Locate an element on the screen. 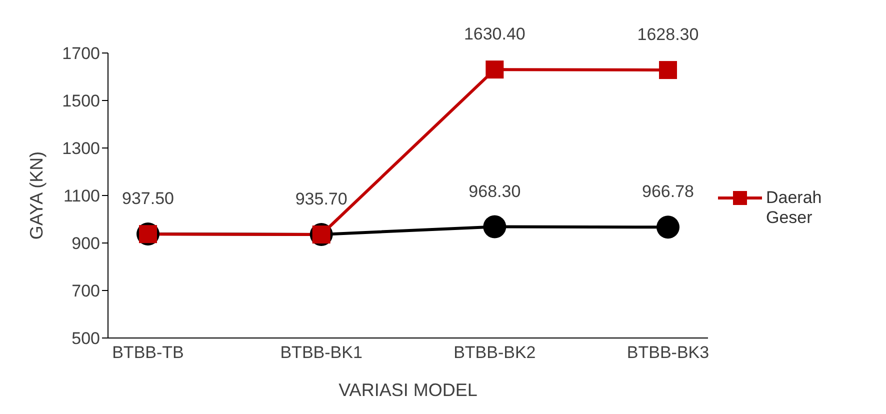  y-tick-label: 1300 is located at coordinates (81, 148).